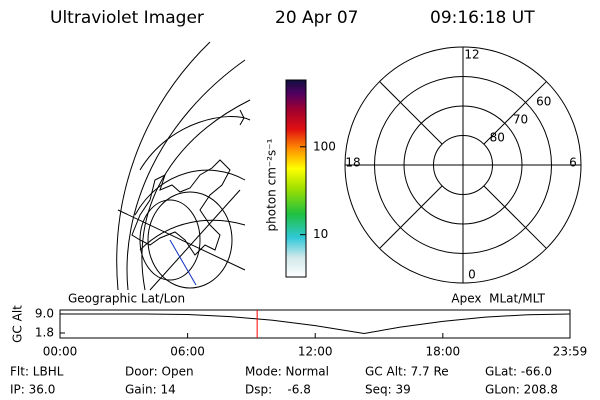  What do you see at coordinates (388, 390) in the screenshot?
I see `info-field: Seq: 39` at bounding box center [388, 390].